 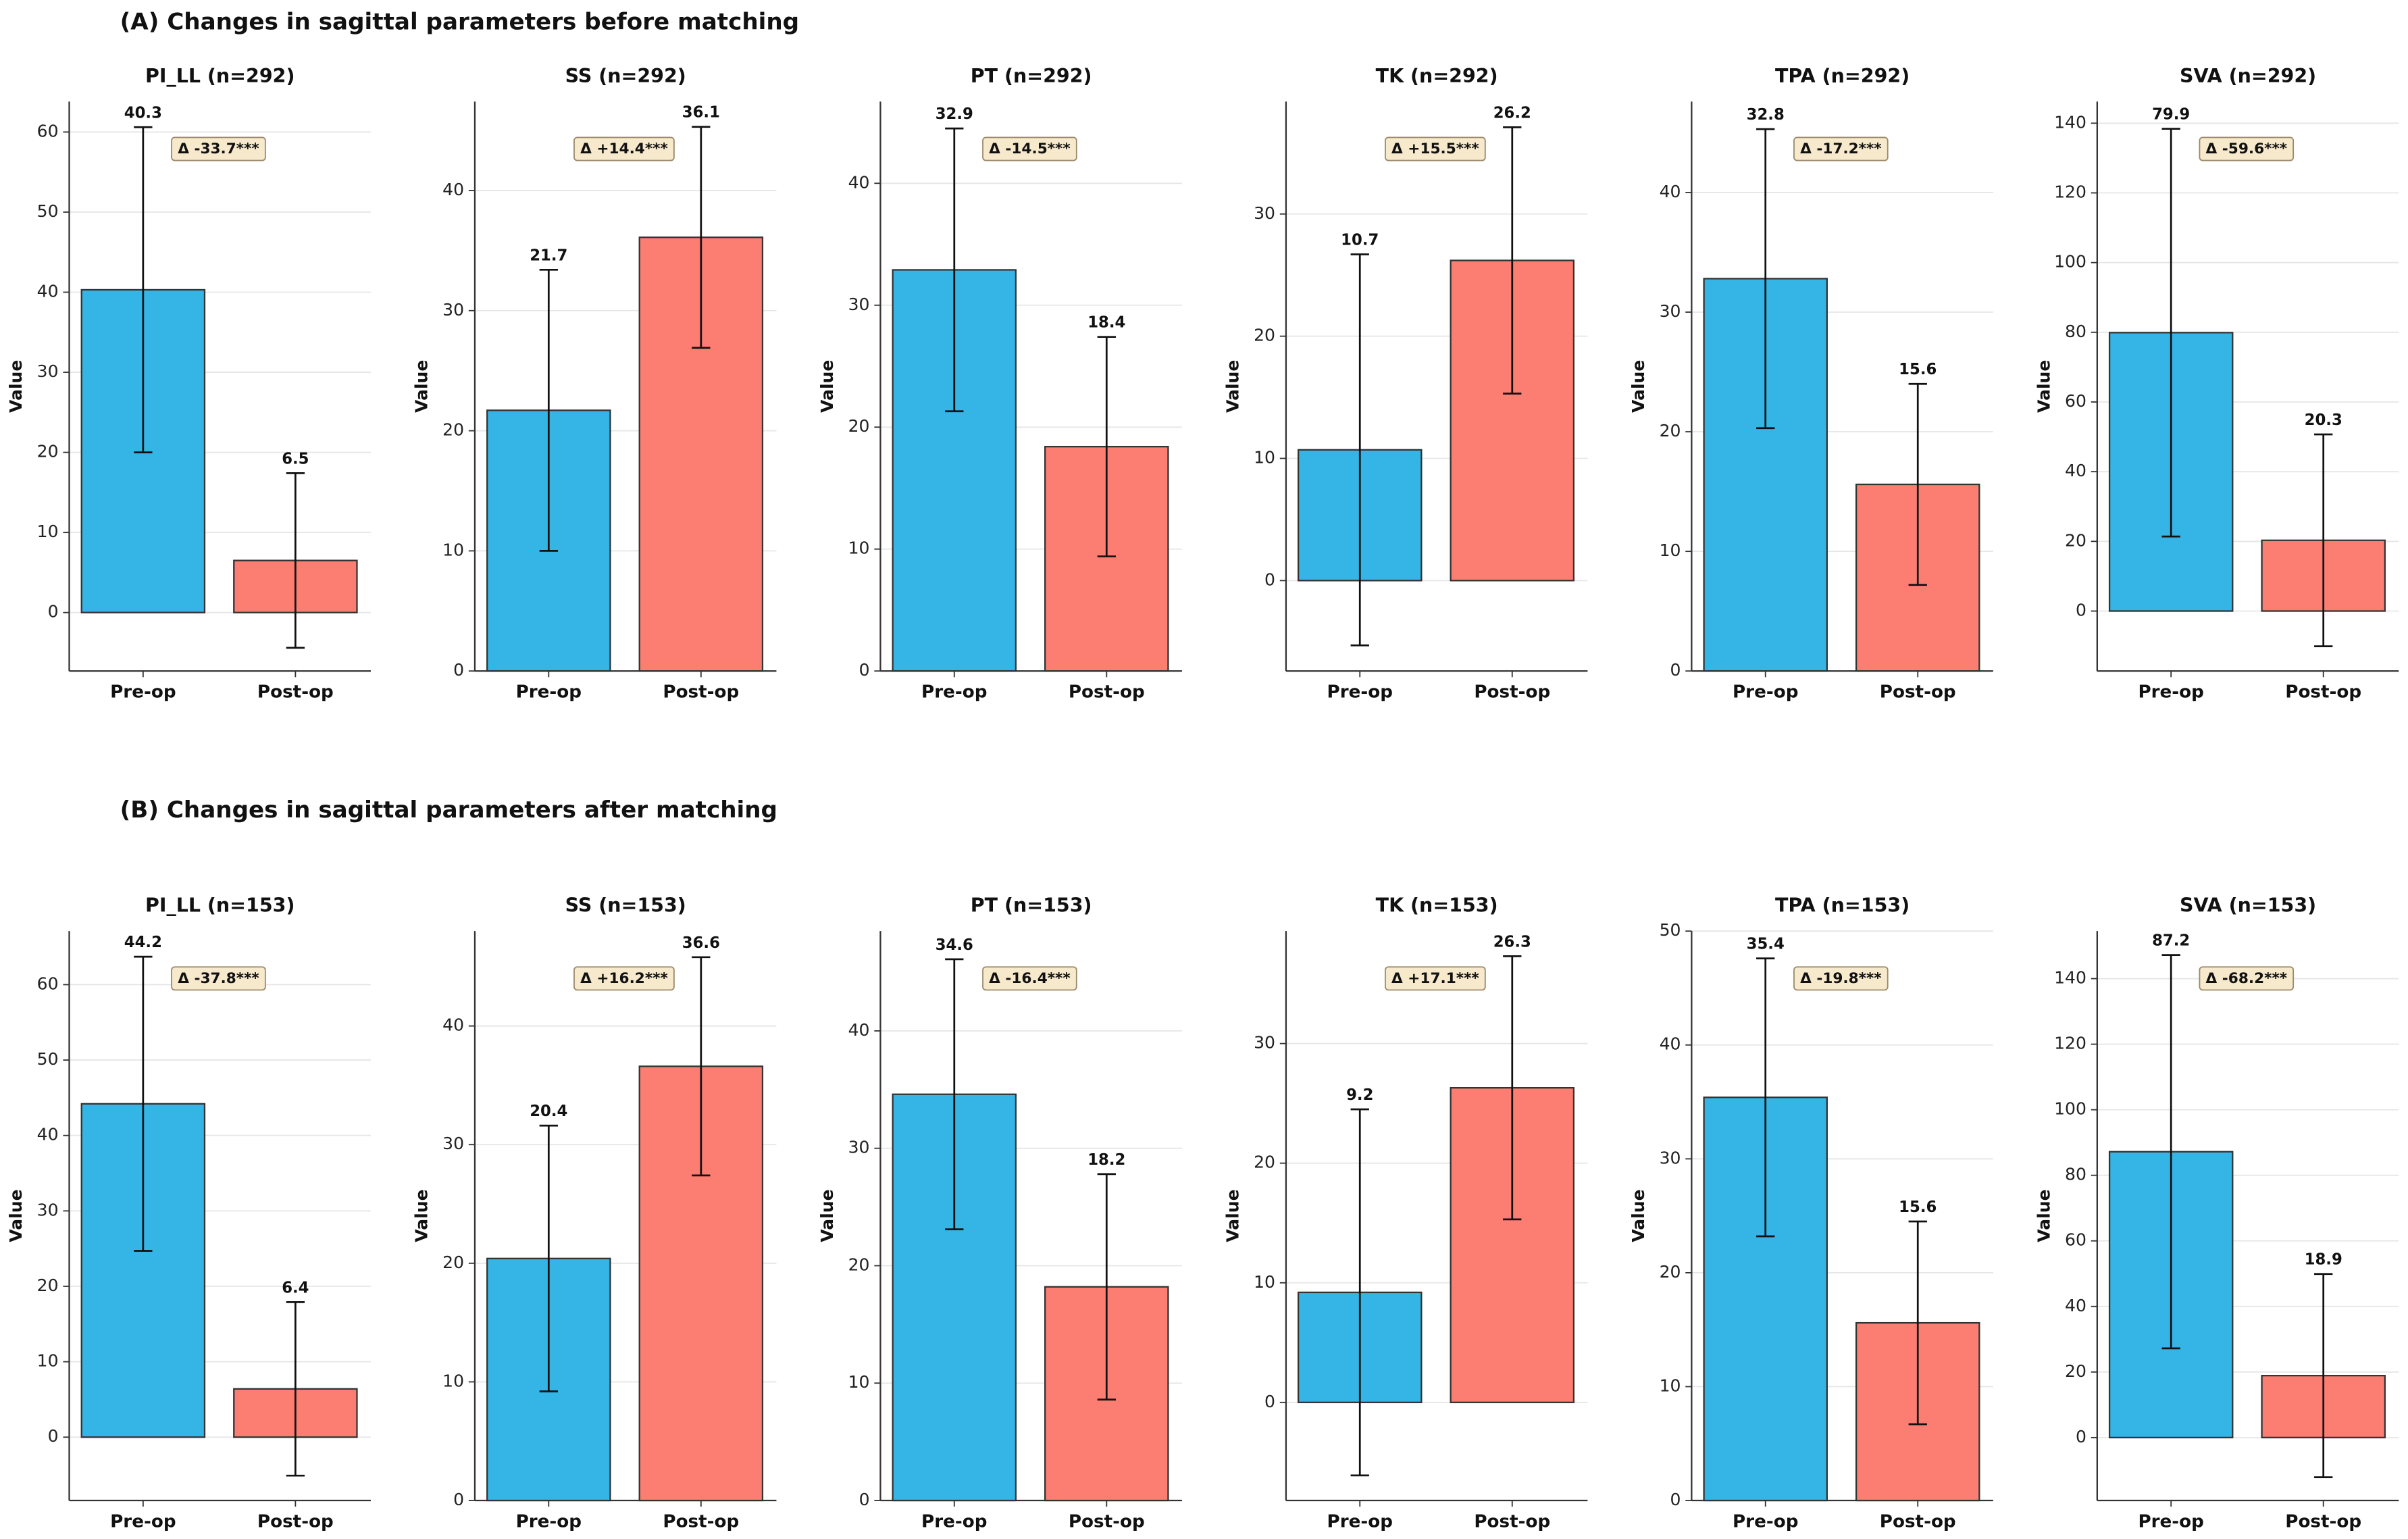 I want to click on value-label: 6.5, so click(x=295, y=459).